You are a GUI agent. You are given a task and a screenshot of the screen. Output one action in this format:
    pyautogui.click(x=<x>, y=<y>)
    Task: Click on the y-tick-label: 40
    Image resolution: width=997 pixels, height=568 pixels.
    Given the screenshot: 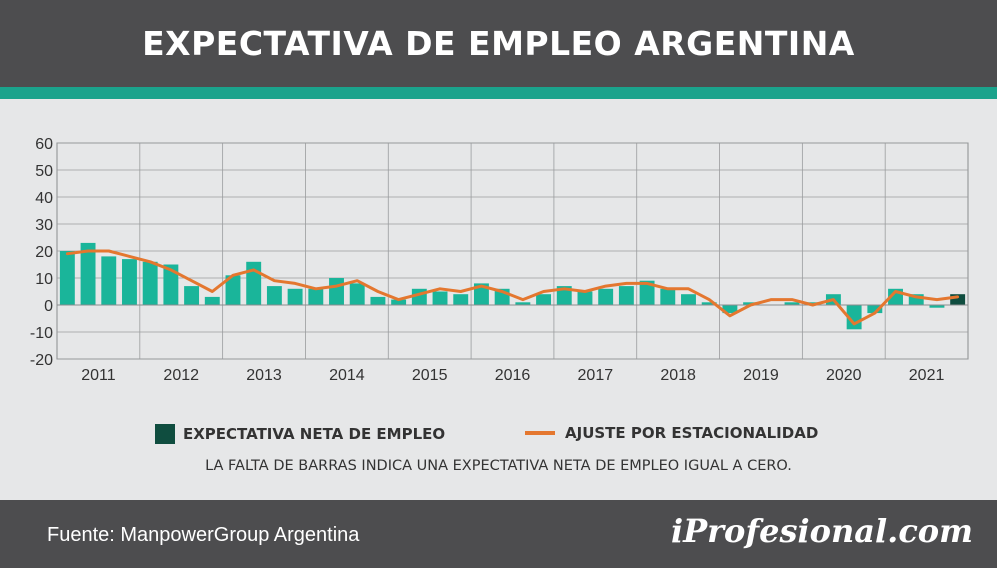 What is the action you would take?
    pyautogui.click(x=44, y=198)
    